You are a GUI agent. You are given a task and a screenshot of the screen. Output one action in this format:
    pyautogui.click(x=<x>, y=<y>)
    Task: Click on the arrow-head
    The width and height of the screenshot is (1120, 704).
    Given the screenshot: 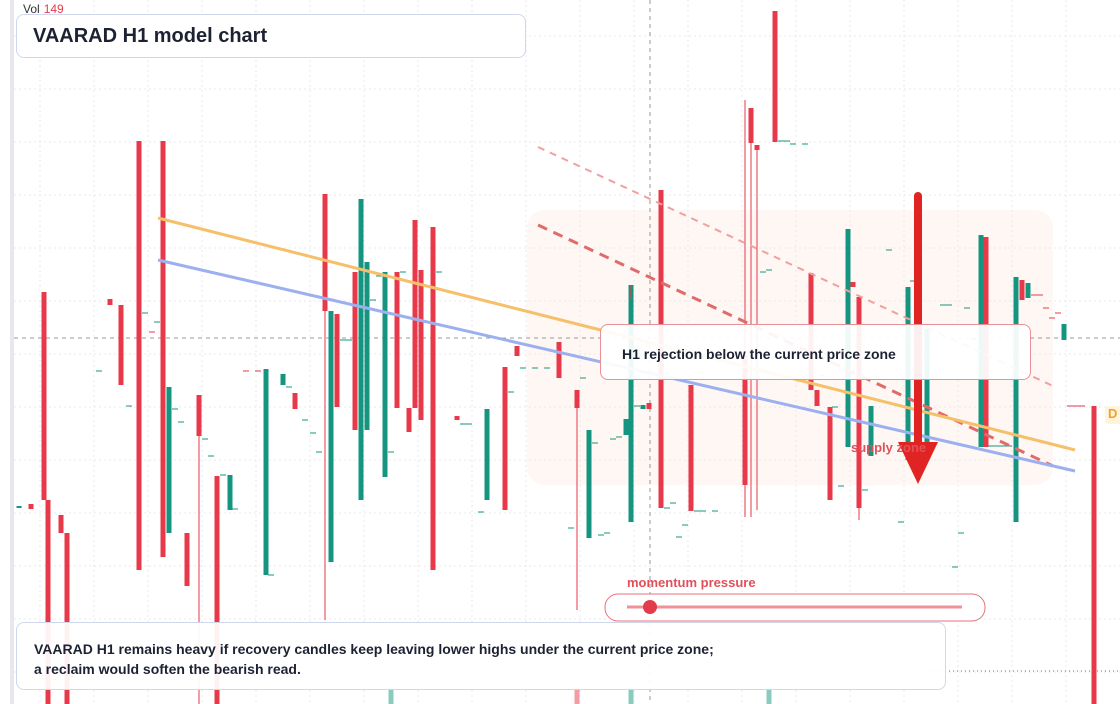 What is the action you would take?
    pyautogui.click(x=918, y=463)
    